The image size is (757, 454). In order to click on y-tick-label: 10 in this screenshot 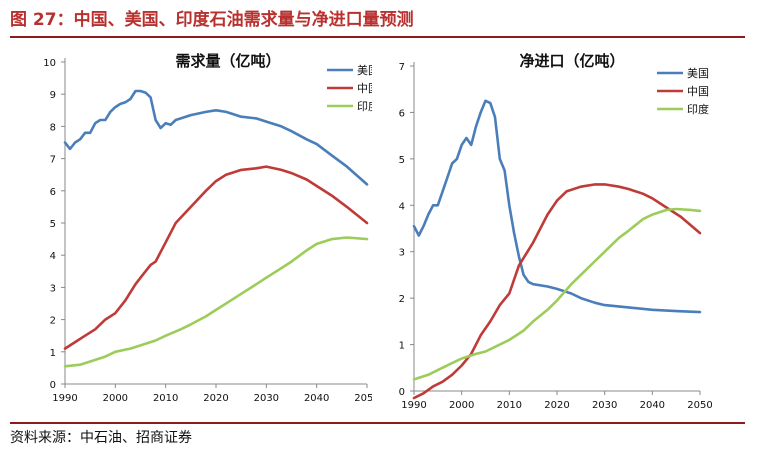, I will do `click(49, 63)`.